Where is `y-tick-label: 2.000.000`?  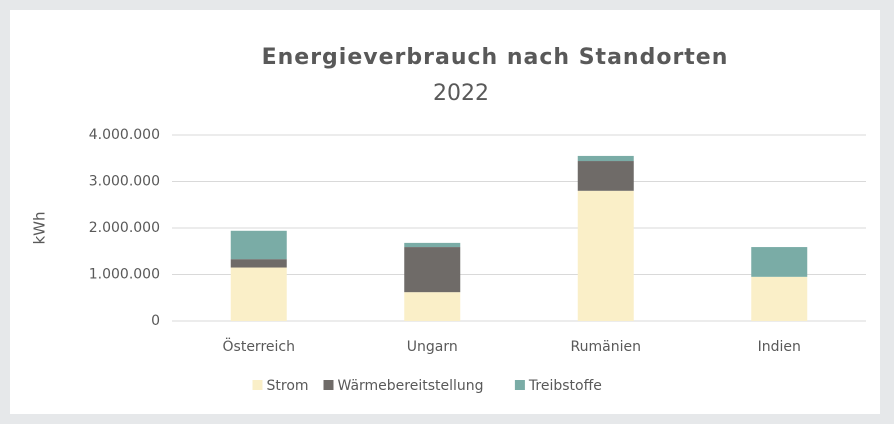
y-tick-label: 2.000.000 is located at coordinates (124, 228).